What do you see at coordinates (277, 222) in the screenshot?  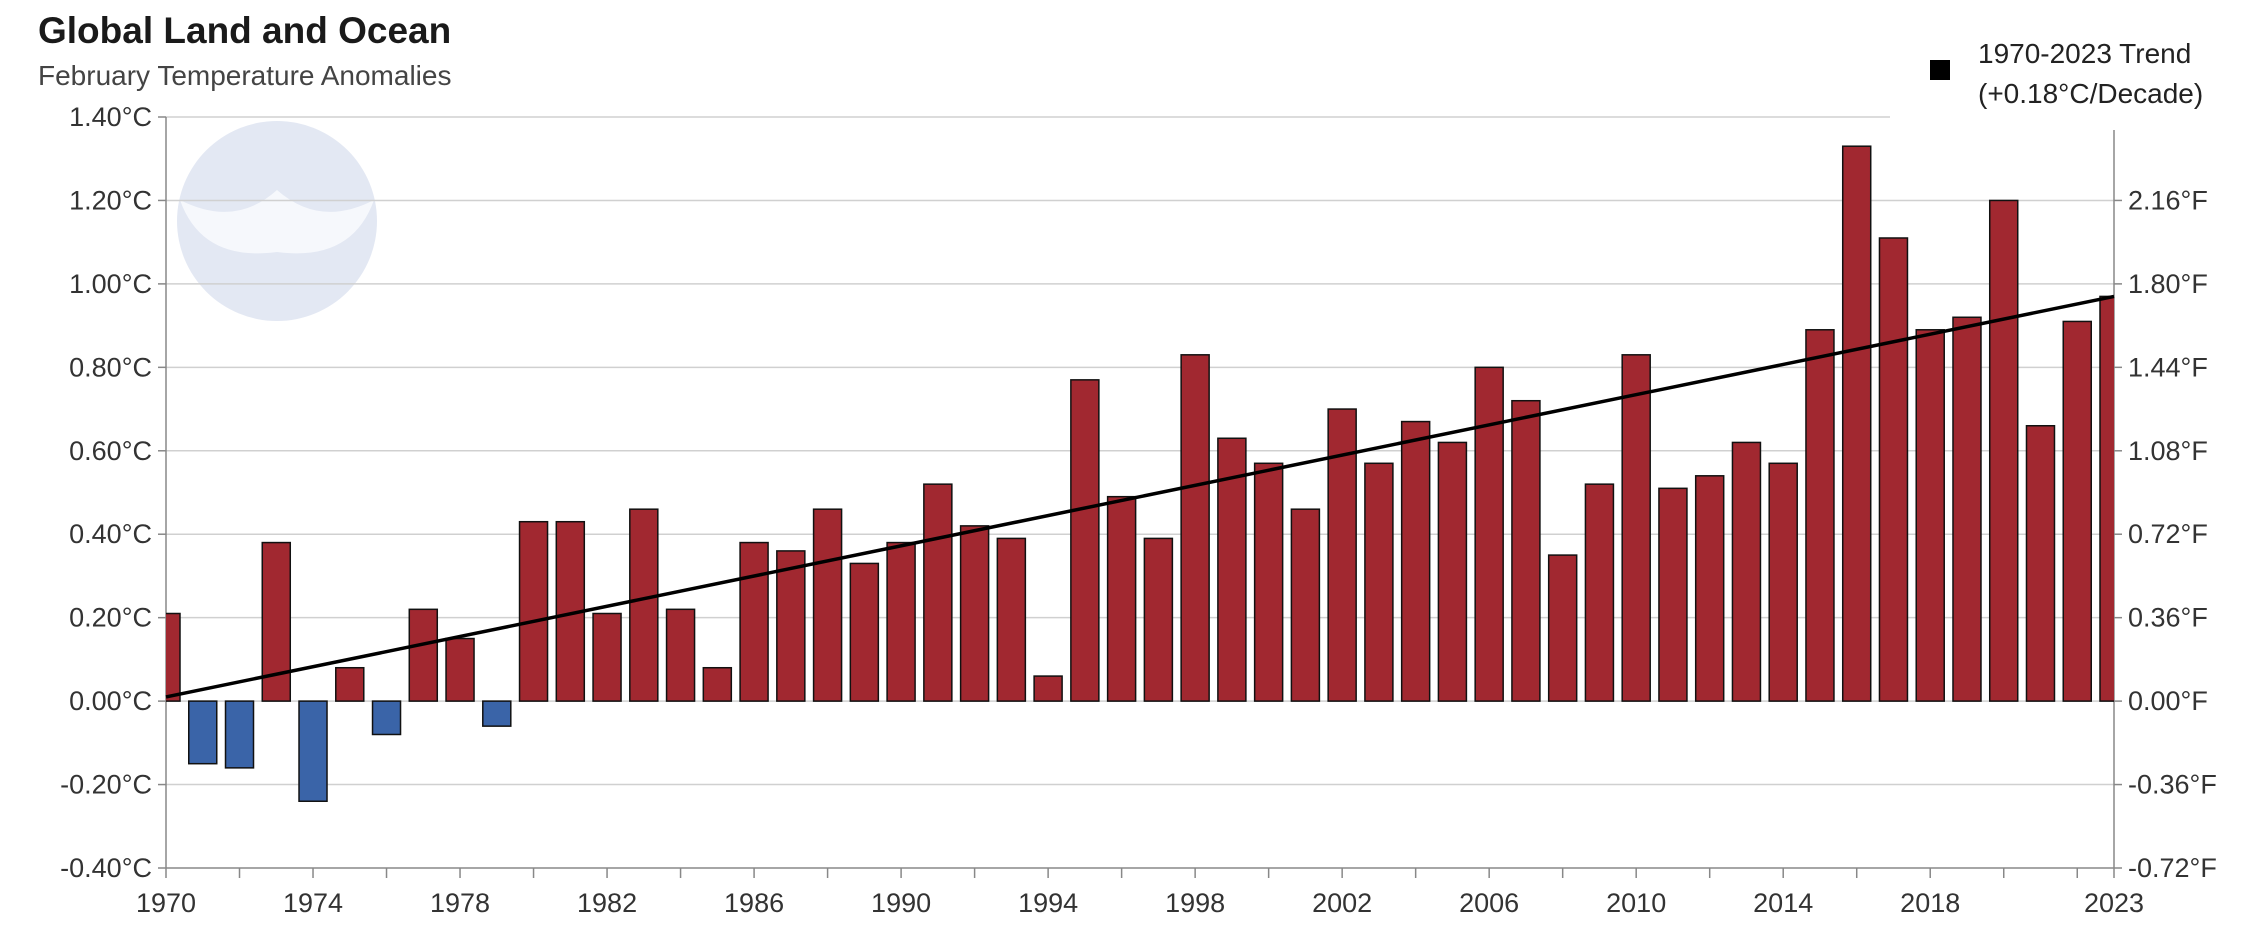 I see `emblem-bird-icon` at bounding box center [277, 222].